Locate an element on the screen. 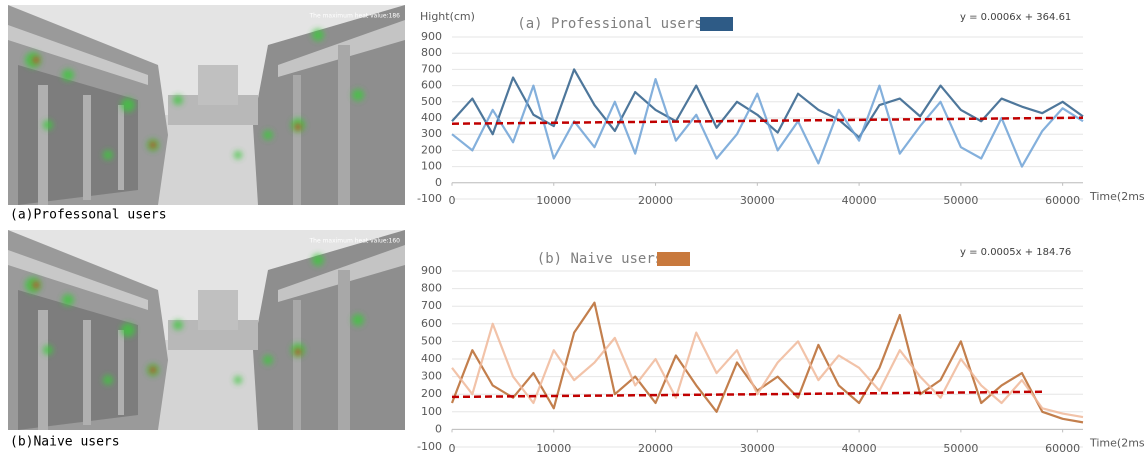 Image resolution: width=1145 pixels, height=456 pixels. chart-title: (b) Naive users is located at coordinates (600, 259).